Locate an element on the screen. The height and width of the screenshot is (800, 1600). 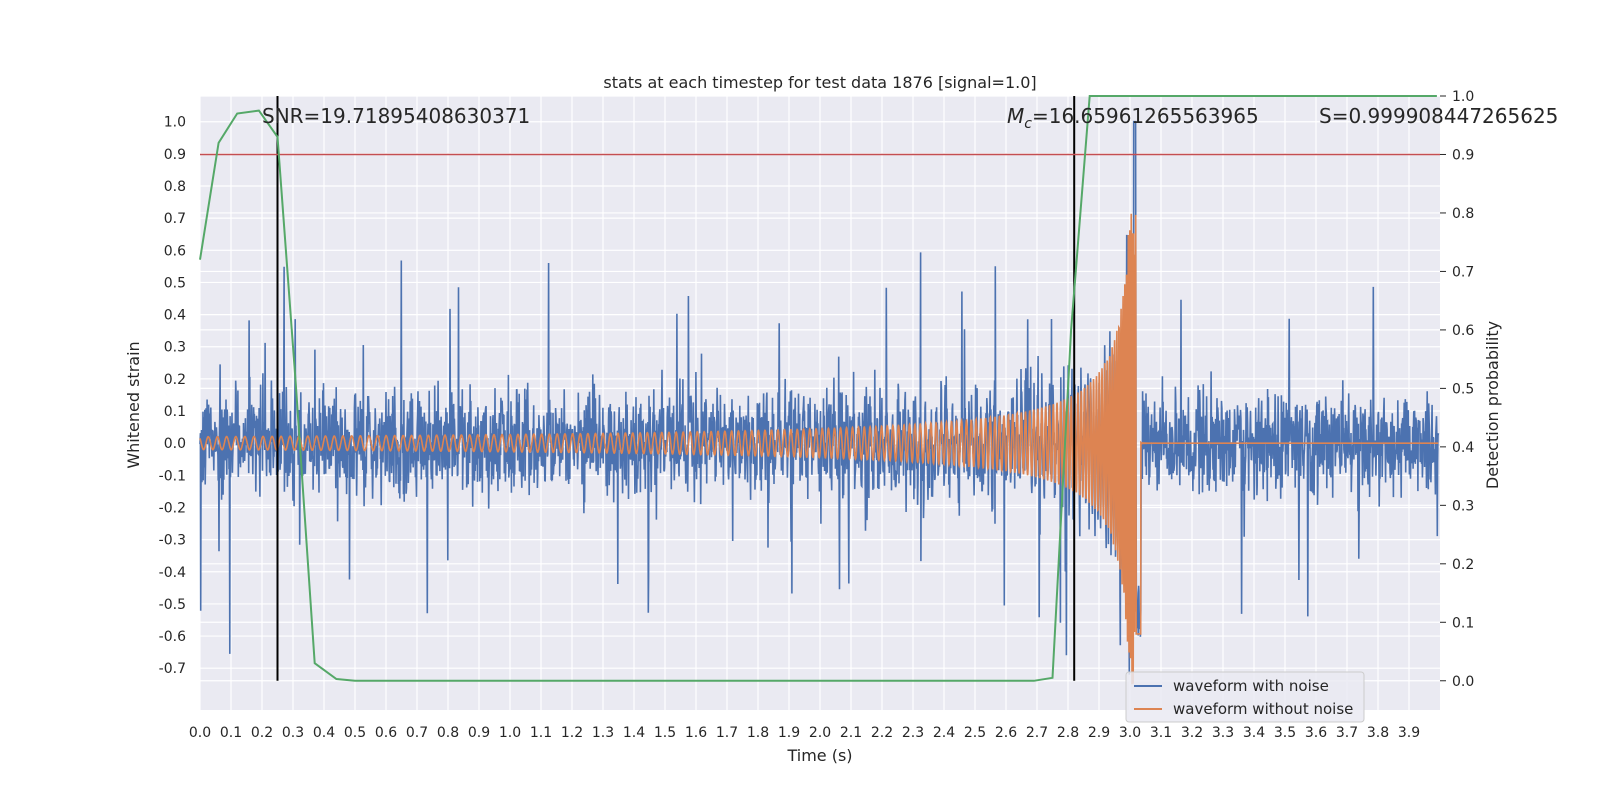
y-axis-label: Whitened strain is located at coordinates (133, 404).